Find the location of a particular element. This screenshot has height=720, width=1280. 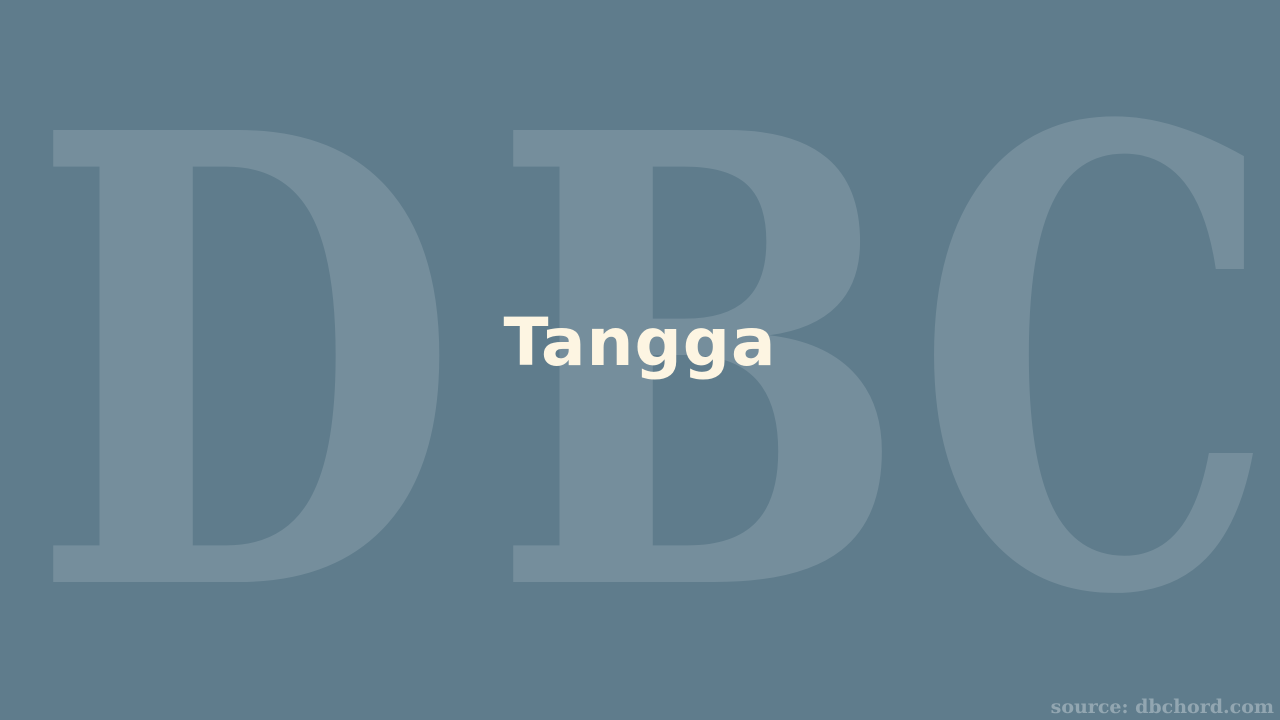

source-credit: source: dbchord.com is located at coordinates (1162, 707).